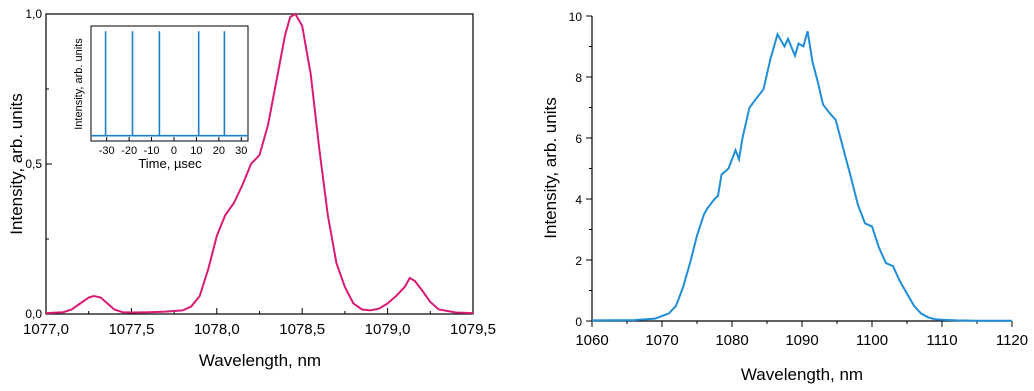  What do you see at coordinates (241, 151) in the screenshot?
I see `inset-x-tick-label: 30` at bounding box center [241, 151].